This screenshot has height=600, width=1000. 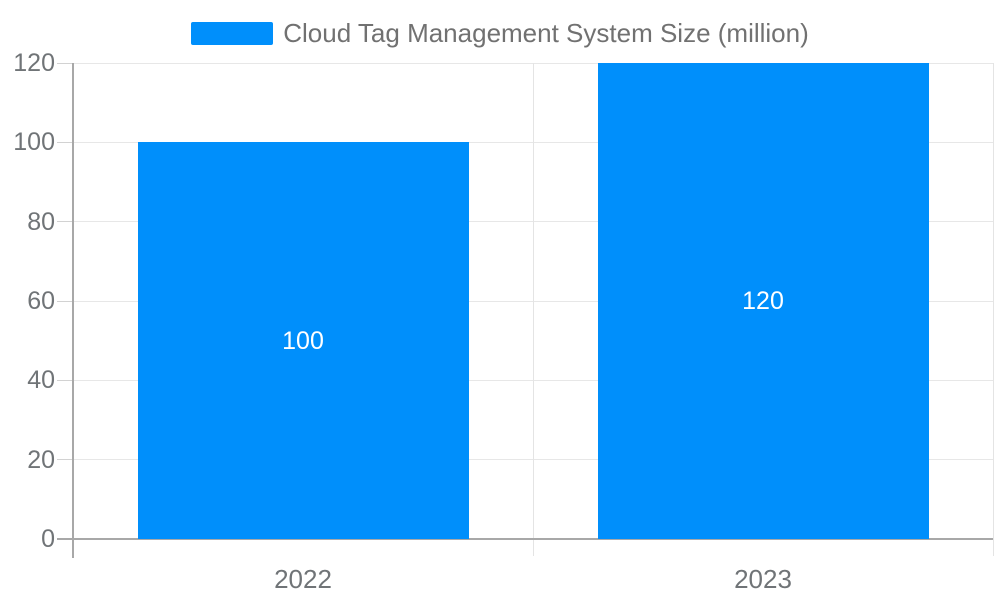 What do you see at coordinates (303, 579) in the screenshot?
I see `x-axis-label: 2022` at bounding box center [303, 579].